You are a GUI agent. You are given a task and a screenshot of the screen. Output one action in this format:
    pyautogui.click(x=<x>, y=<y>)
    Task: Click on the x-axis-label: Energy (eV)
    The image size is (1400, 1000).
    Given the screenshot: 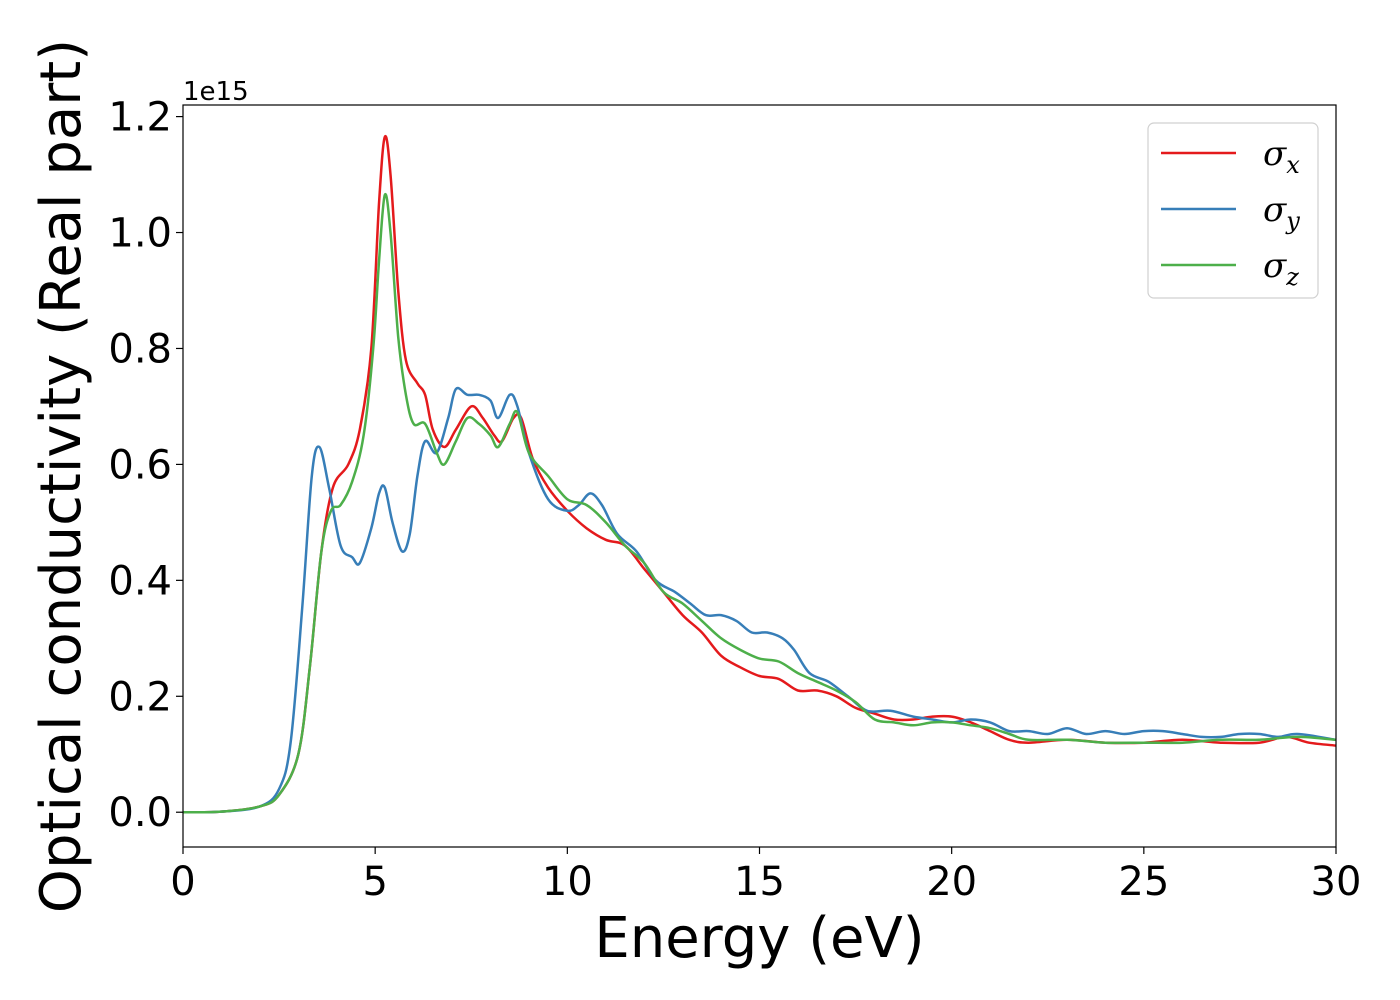 What is the action you would take?
    pyautogui.click(x=759, y=938)
    